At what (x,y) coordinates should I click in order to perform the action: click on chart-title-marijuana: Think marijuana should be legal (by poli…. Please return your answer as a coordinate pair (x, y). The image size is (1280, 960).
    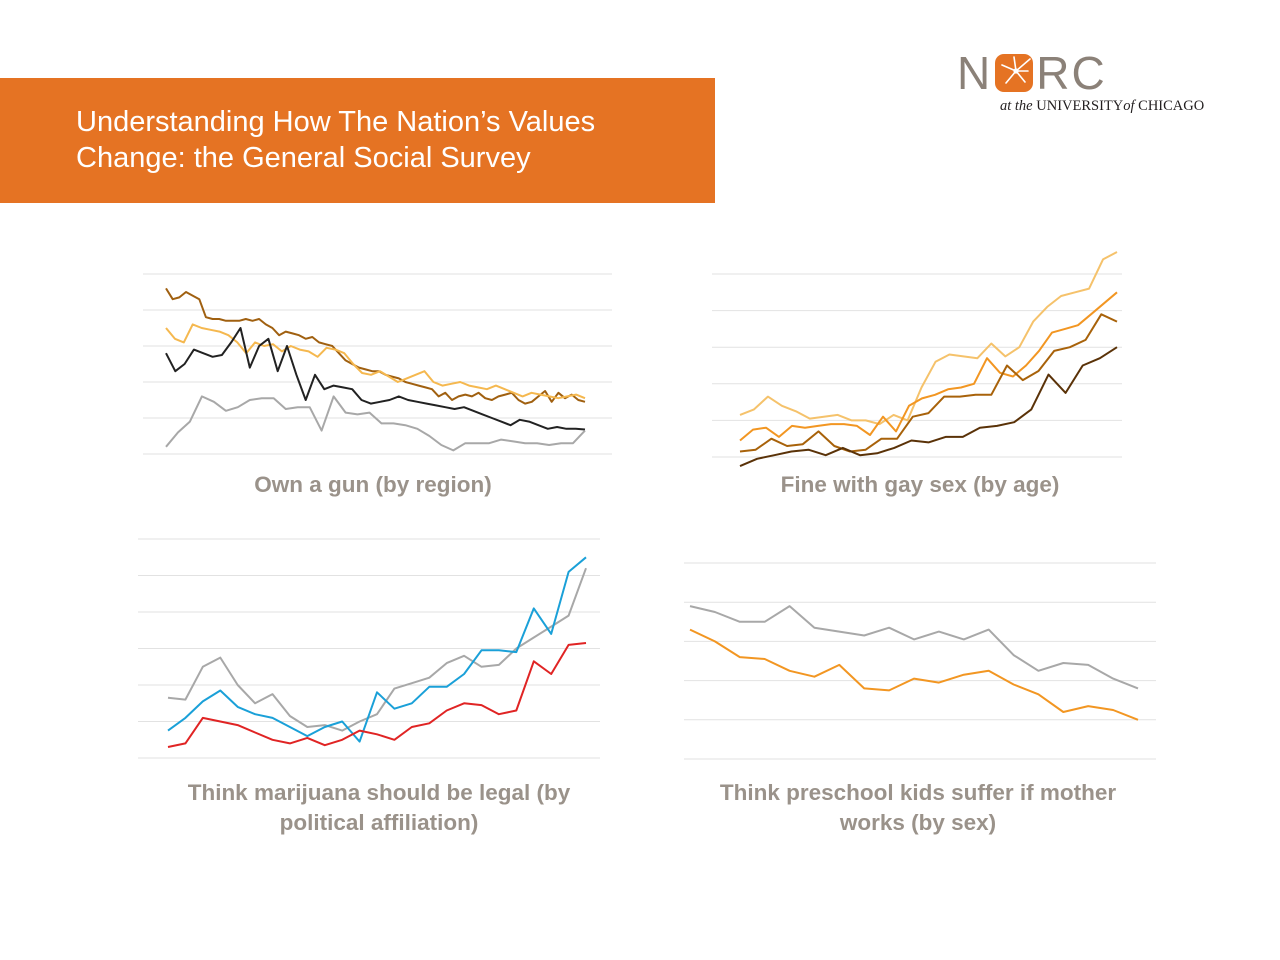
    Looking at the image, I should click on (379, 807).